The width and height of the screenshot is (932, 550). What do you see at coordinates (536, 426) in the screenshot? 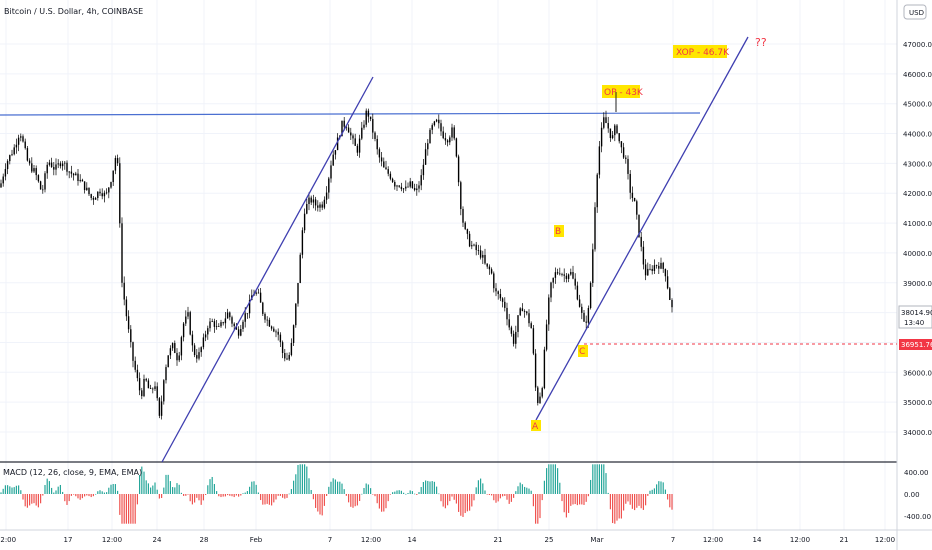
I see `point-a-label: A` at bounding box center [536, 426].